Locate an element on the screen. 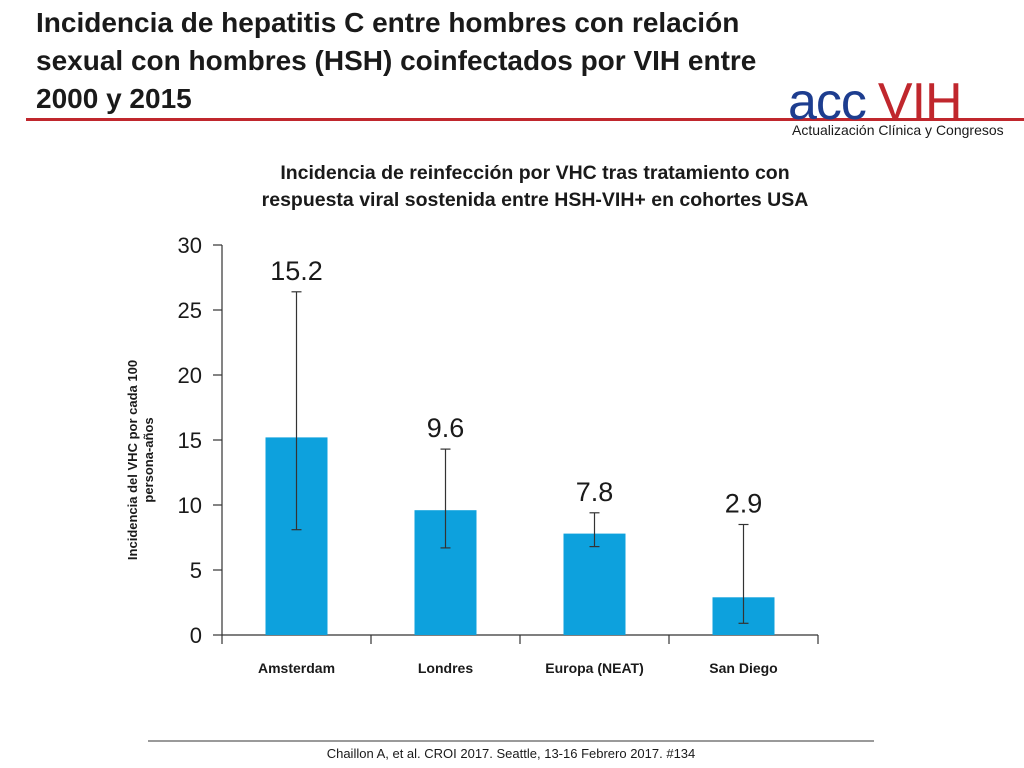 This screenshot has width=1024, height=768. title-divider is located at coordinates (525, 119).